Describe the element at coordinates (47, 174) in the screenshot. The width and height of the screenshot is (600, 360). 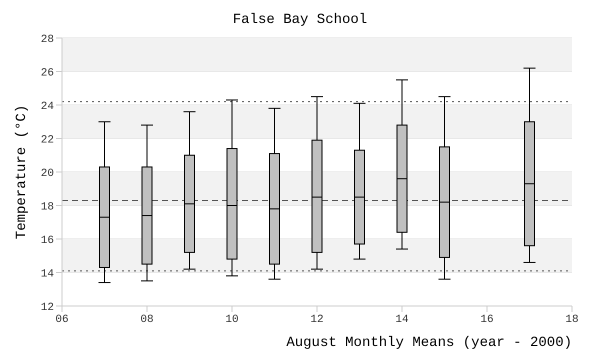
I see `y-tick-label: 20` at that location.